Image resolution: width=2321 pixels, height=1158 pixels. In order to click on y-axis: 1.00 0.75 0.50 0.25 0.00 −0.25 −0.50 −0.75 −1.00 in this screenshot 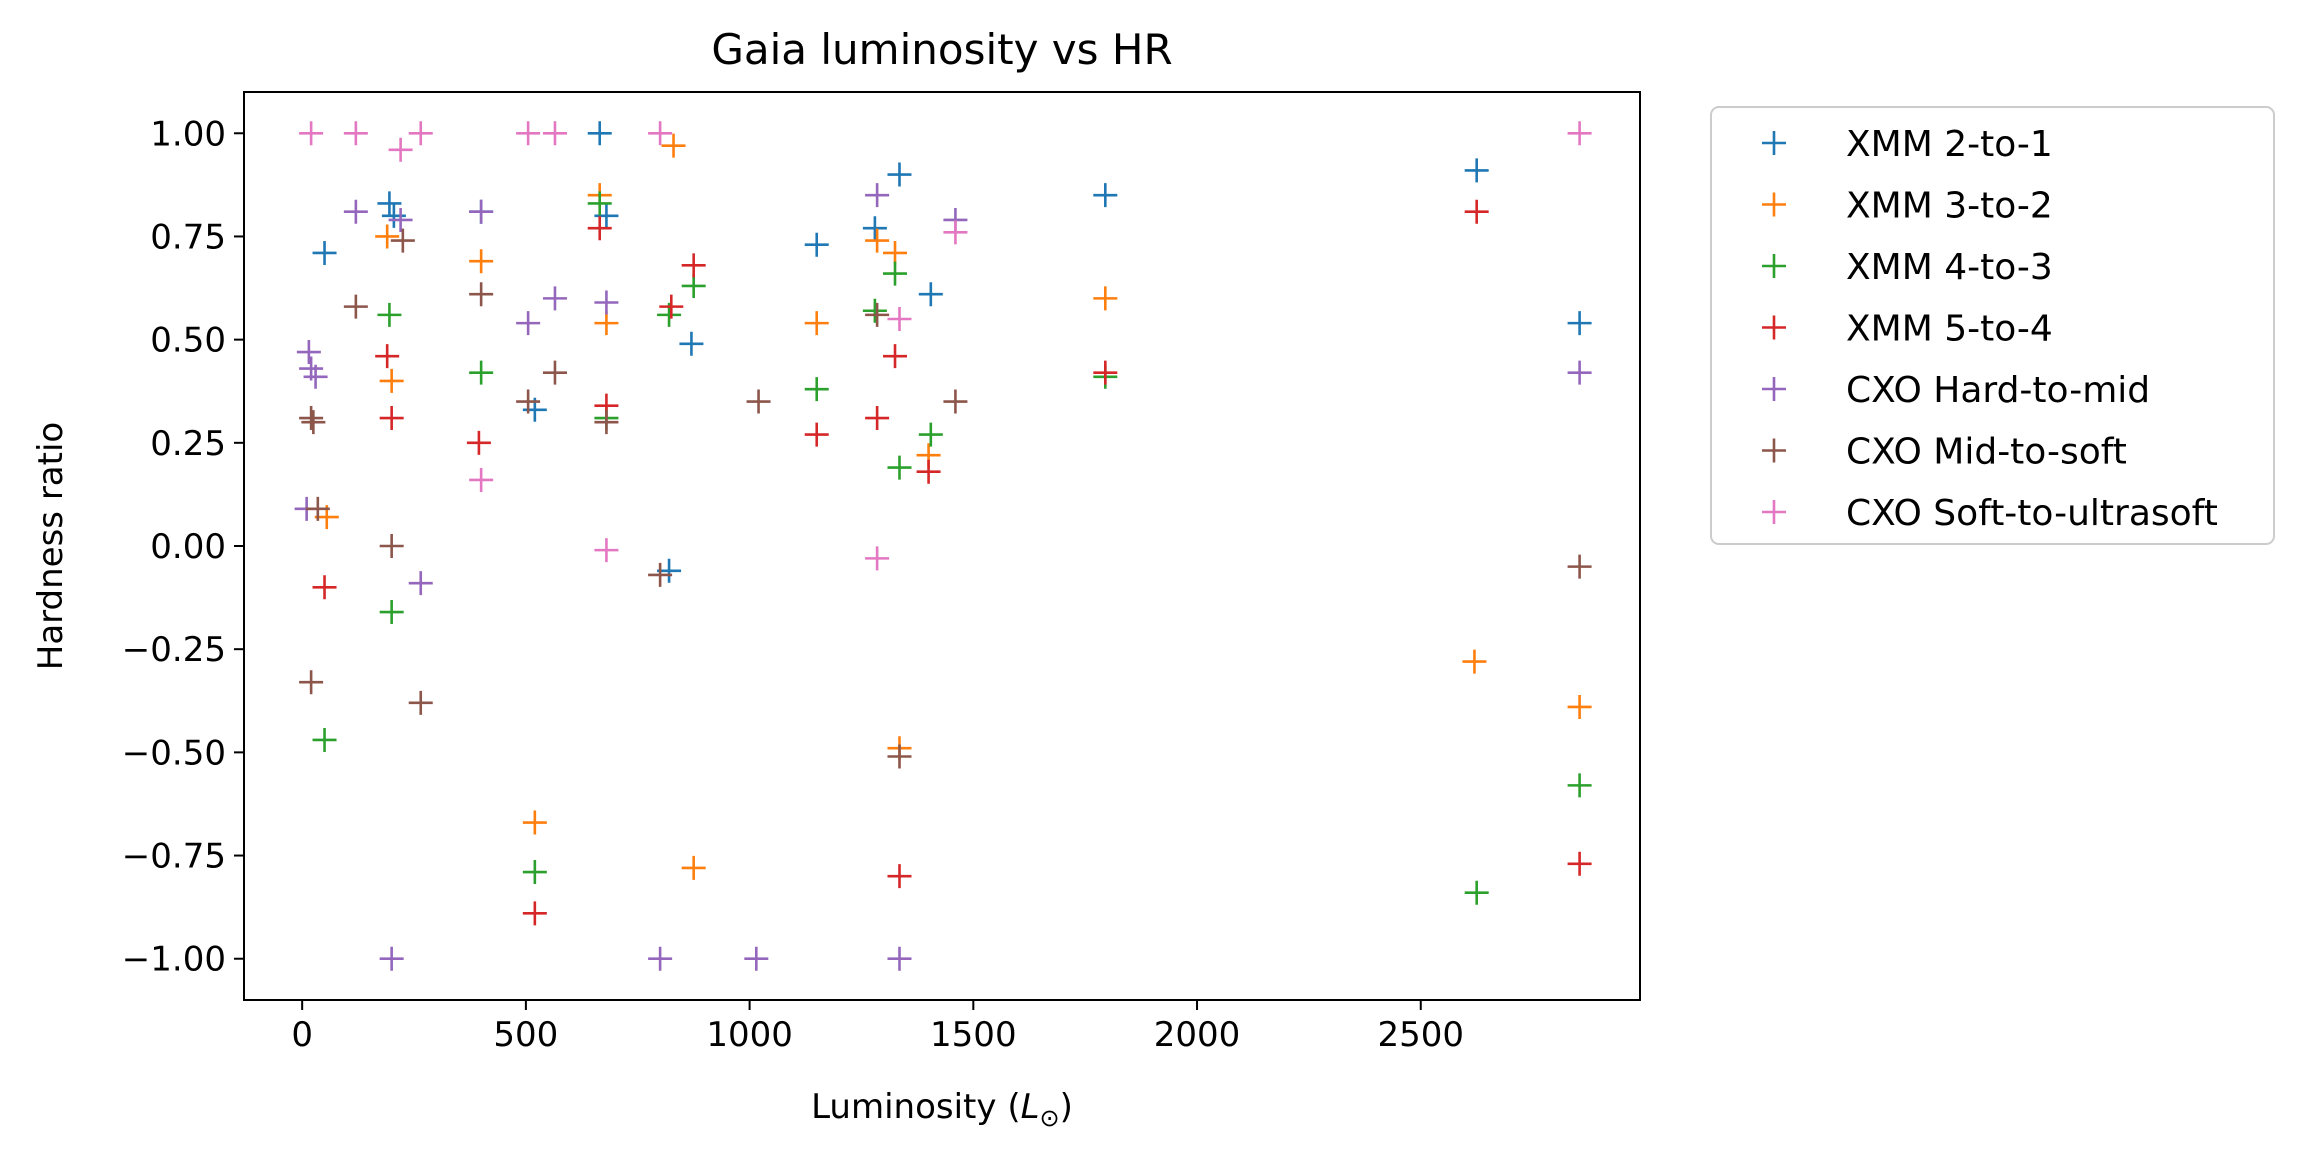, I will do `click(183, 547)`.